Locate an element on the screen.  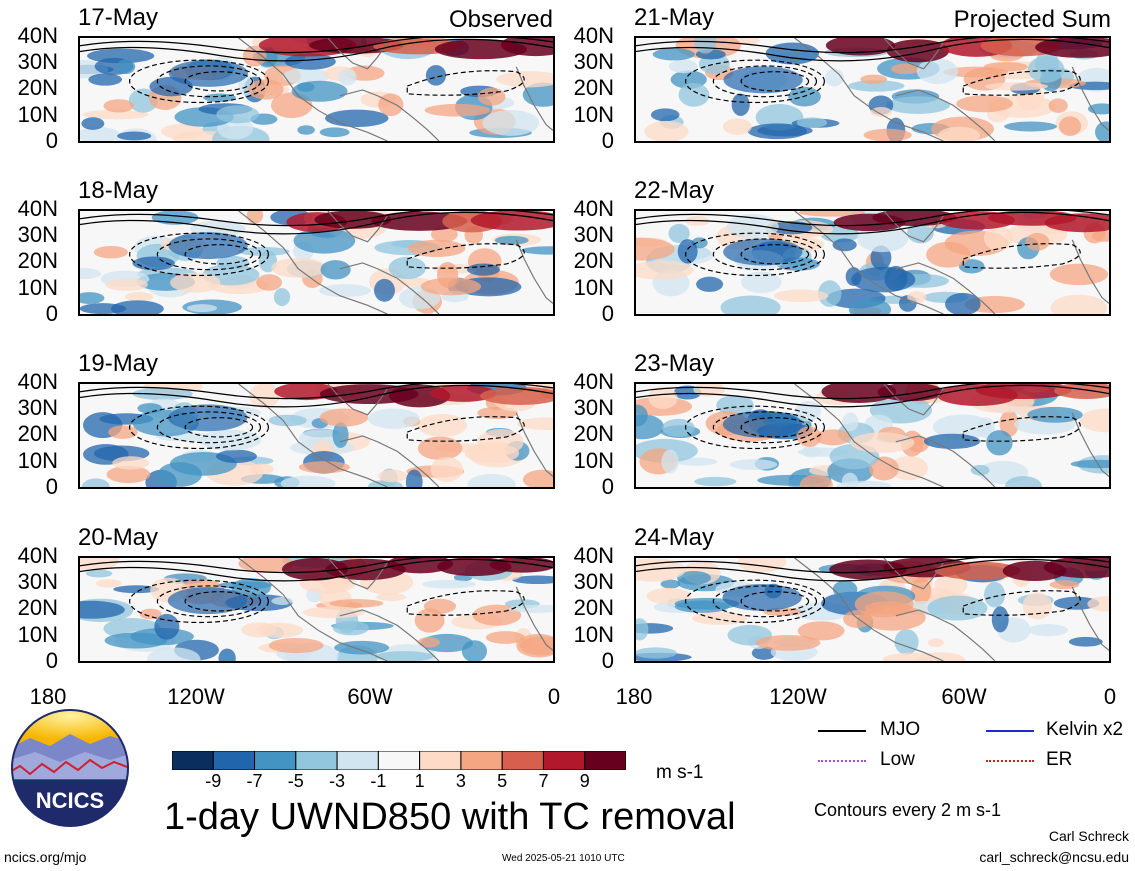
panel-date-5: 21-May is located at coordinates (674, 17).